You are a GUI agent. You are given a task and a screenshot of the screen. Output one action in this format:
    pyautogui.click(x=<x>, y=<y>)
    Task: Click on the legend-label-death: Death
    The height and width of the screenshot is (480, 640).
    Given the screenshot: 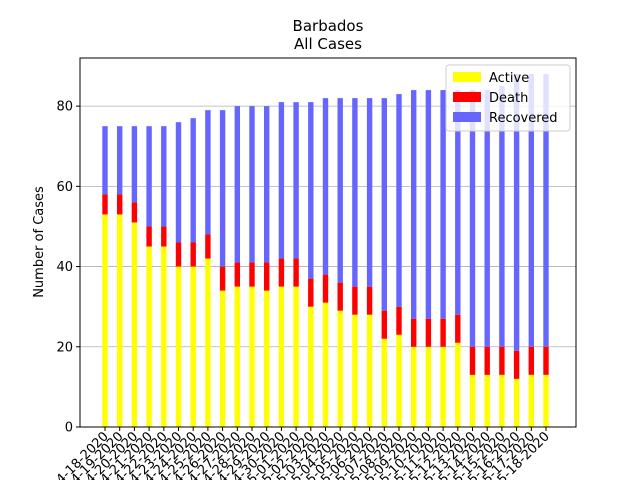 What is the action you would take?
    pyautogui.click(x=508, y=98)
    